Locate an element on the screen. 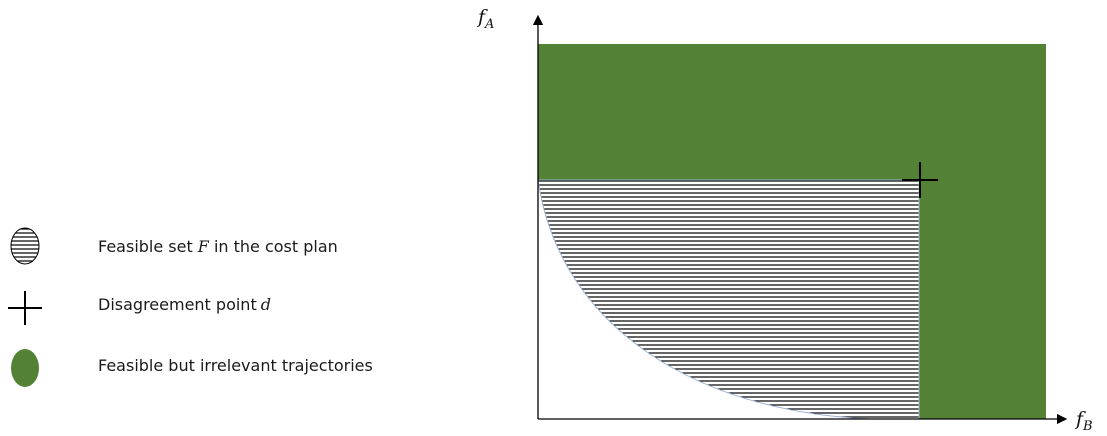 The width and height of the screenshot is (1107, 436). disagreement-point-marker is located at coordinates (920, 180).